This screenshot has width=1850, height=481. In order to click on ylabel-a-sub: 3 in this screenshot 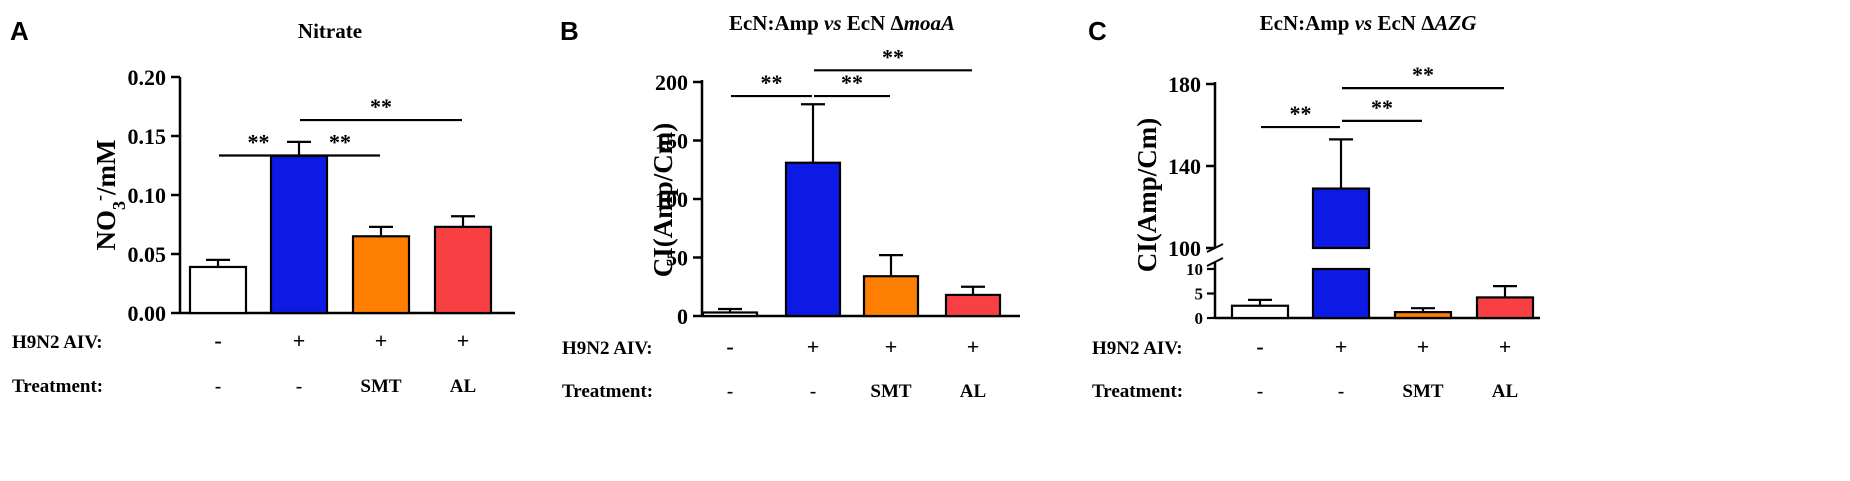, I will do `click(119, 205)`.